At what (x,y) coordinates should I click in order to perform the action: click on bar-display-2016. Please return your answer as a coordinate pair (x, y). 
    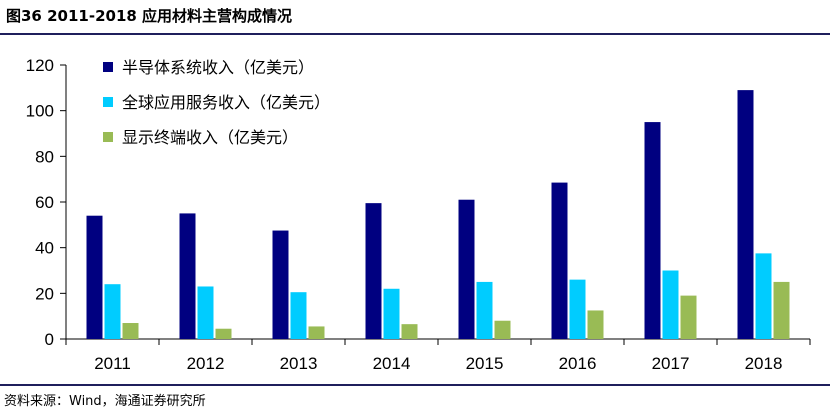
    Looking at the image, I should click on (595, 324).